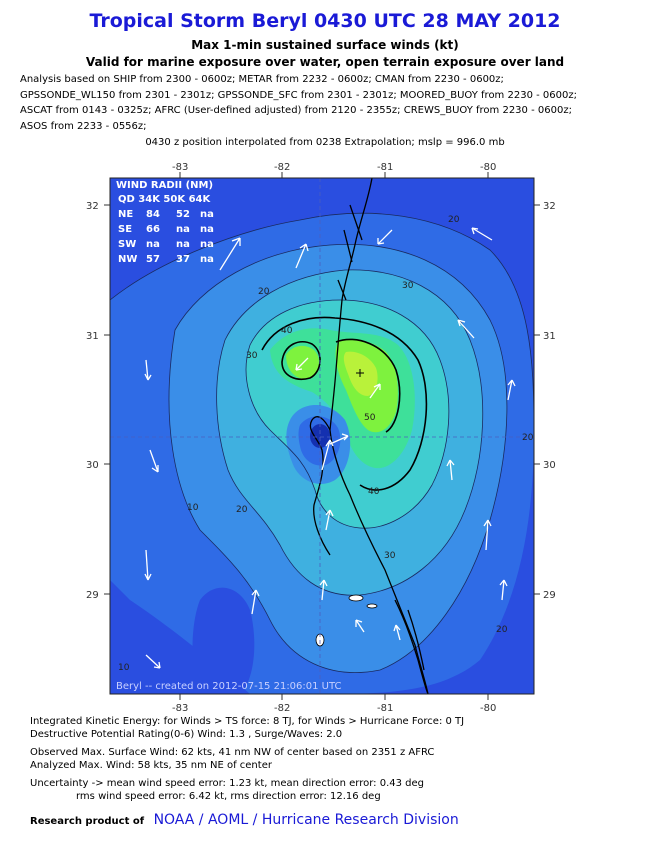  What do you see at coordinates (153, 244) in the screenshot?
I see `radius-34kt: na` at bounding box center [153, 244].